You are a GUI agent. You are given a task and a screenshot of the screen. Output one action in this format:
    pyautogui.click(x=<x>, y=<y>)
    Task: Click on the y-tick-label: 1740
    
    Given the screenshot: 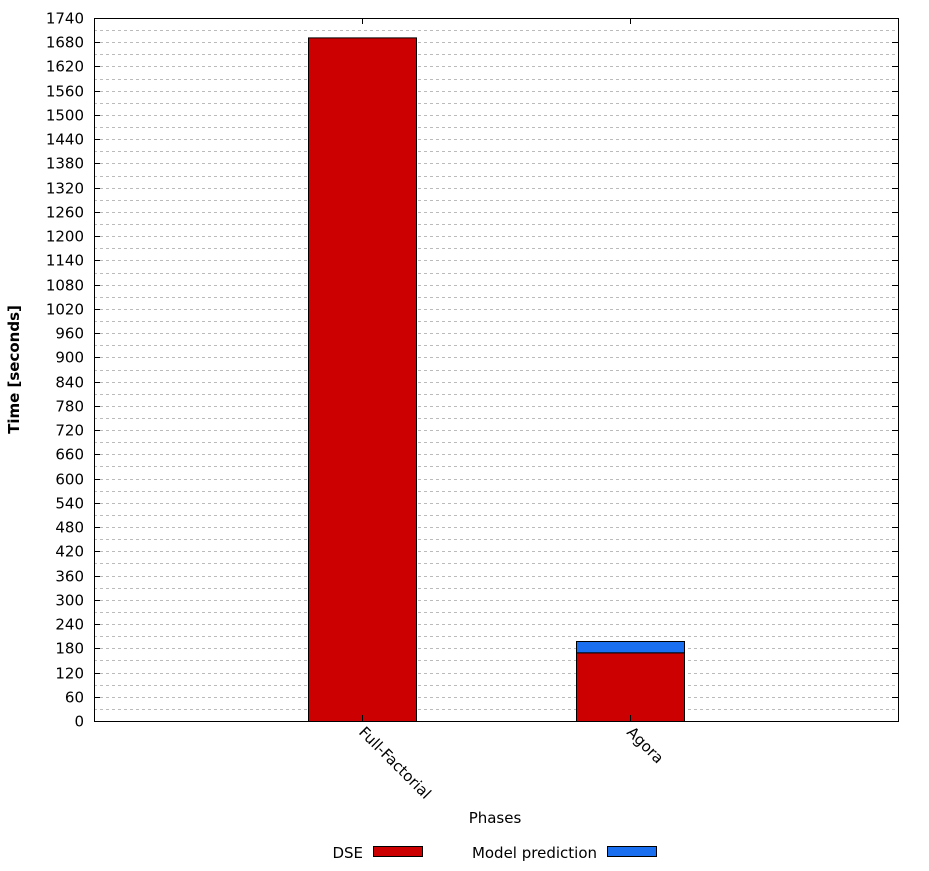 What is the action you would take?
    pyautogui.click(x=65, y=19)
    